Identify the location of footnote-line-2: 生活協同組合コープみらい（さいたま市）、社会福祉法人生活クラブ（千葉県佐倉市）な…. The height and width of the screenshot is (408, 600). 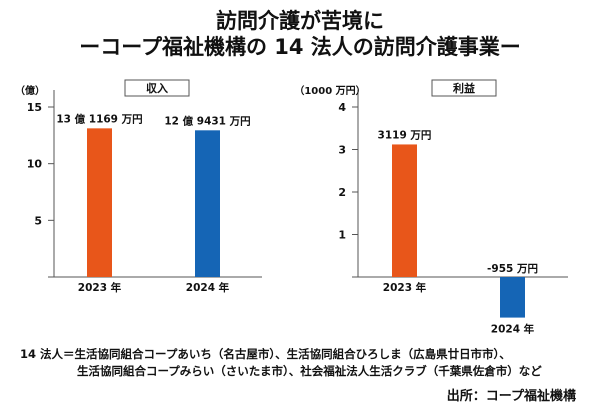
(309, 371).